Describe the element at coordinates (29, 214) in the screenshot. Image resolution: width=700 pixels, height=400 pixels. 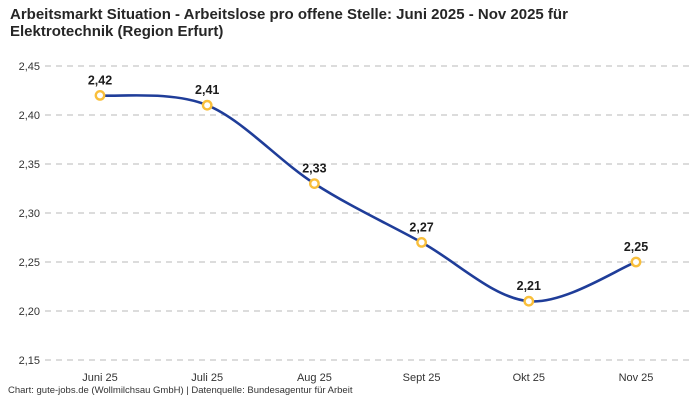
I see `y-axis-tick-label: 2,30` at that location.